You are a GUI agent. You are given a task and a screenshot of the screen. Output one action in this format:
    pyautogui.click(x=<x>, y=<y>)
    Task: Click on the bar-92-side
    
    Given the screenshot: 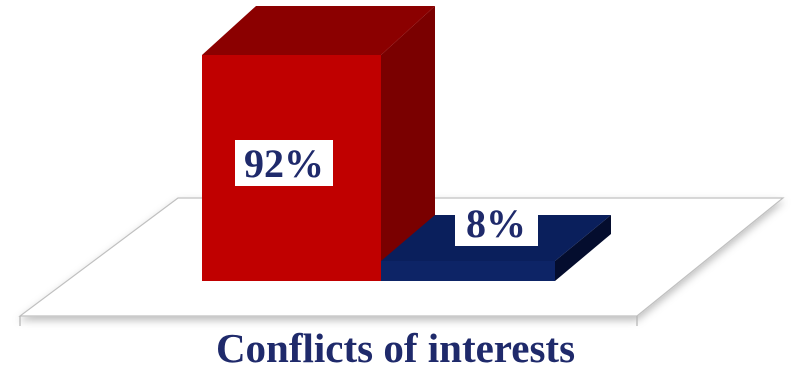 What is the action you would take?
    pyautogui.click(x=408, y=143)
    